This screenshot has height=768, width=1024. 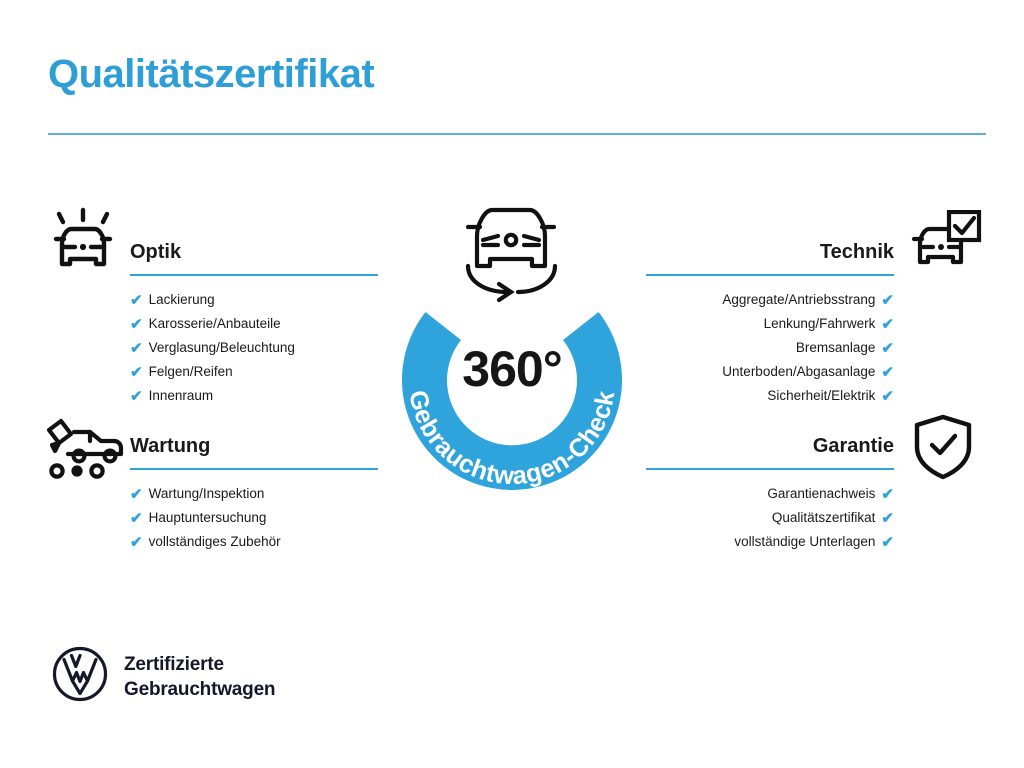 What do you see at coordinates (512, 401) in the screenshot?
I see `badge-ring` at bounding box center [512, 401].